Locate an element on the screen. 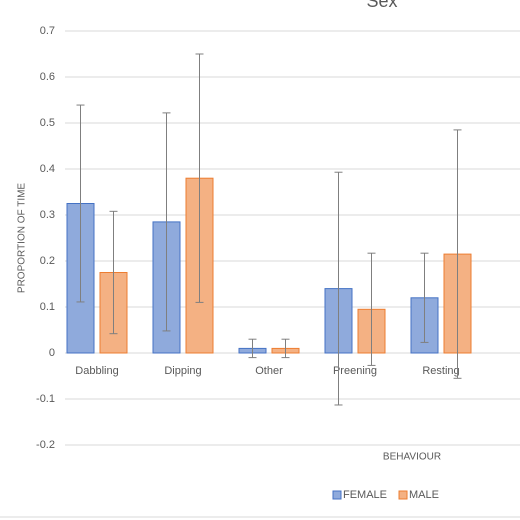  x-axis-label: BEHAVIOUR is located at coordinates (412, 457).